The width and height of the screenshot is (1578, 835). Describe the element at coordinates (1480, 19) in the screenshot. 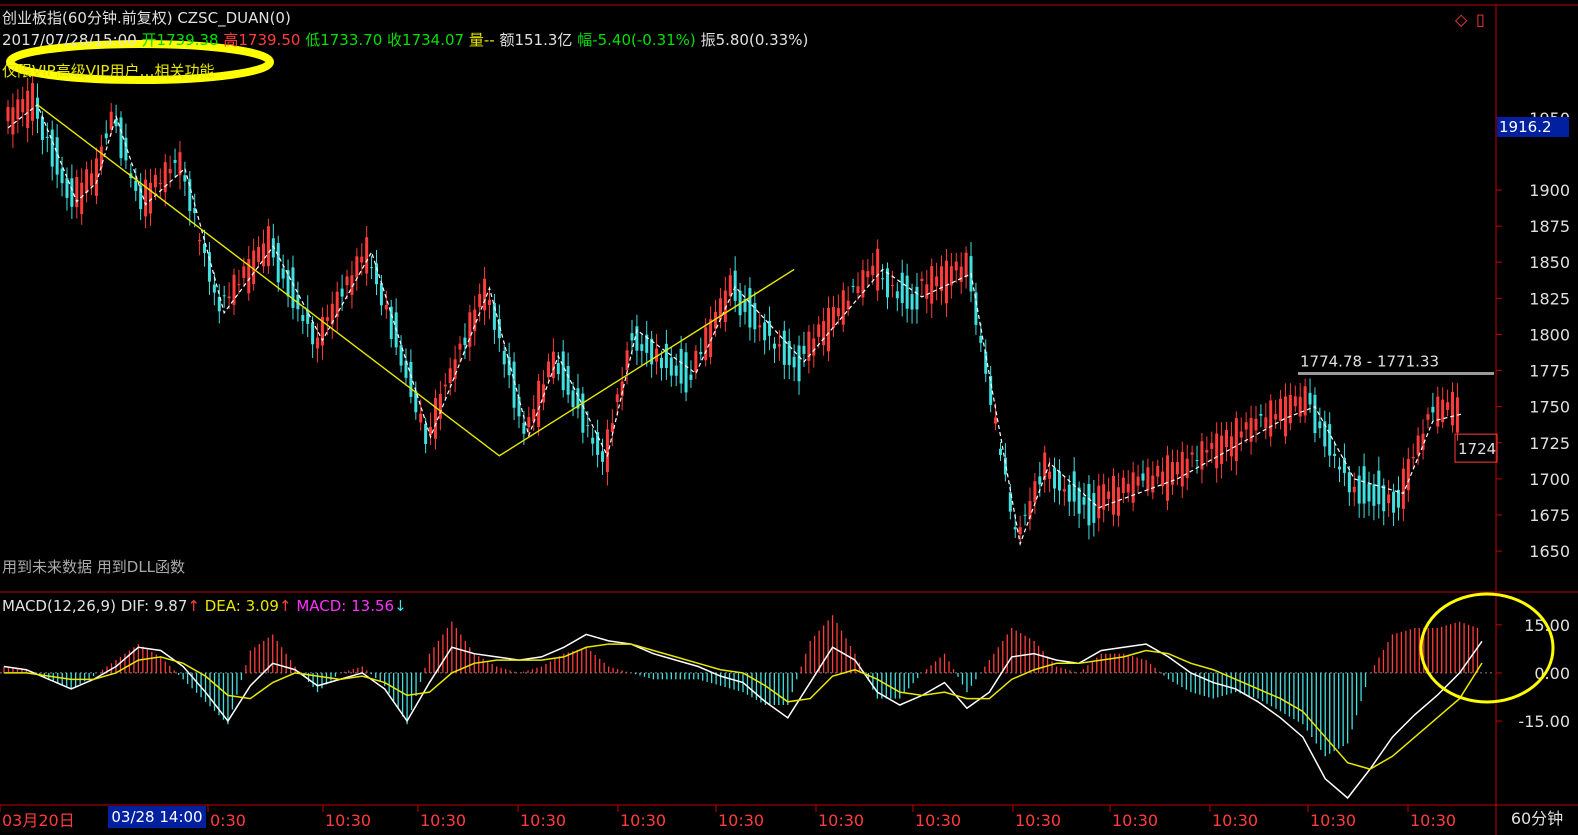

I see `window-icon: ▯` at that location.